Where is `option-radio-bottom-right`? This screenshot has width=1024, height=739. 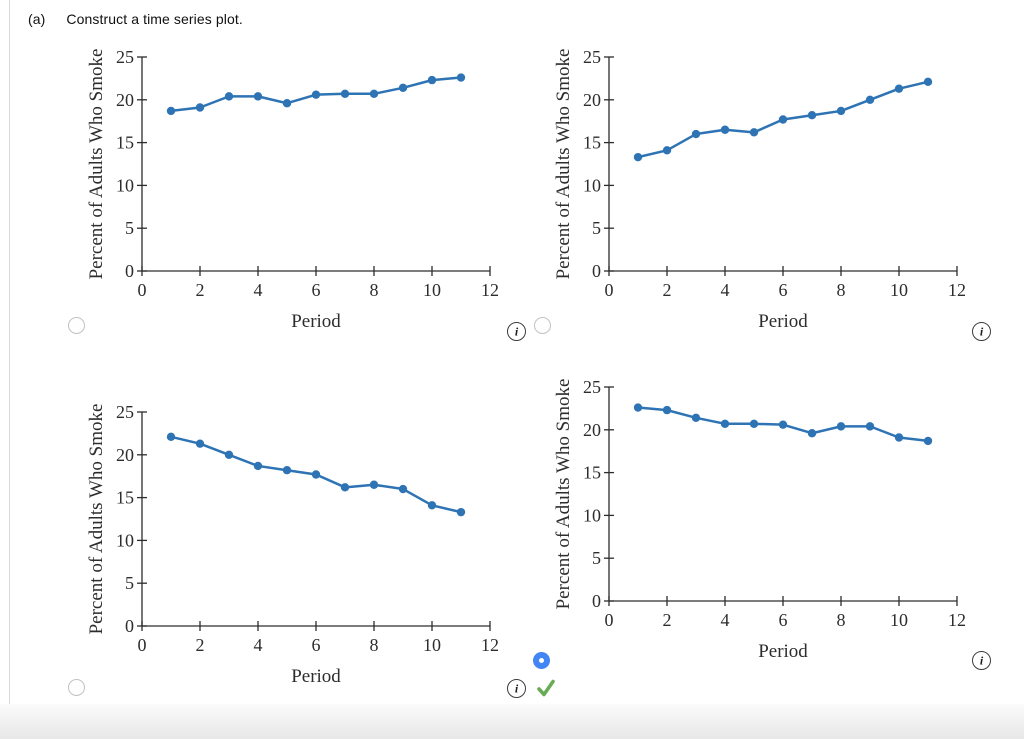 option-radio-bottom-right is located at coordinates (541, 660).